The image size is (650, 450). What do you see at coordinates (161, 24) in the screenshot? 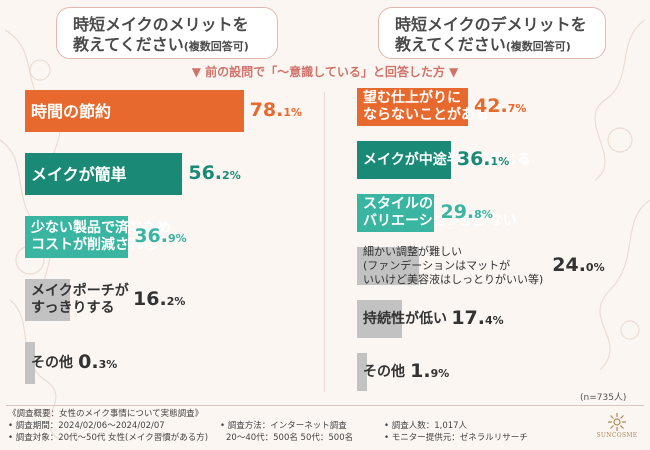
I see `left-title-line1: 時短メイクのメリットを` at bounding box center [161, 24].